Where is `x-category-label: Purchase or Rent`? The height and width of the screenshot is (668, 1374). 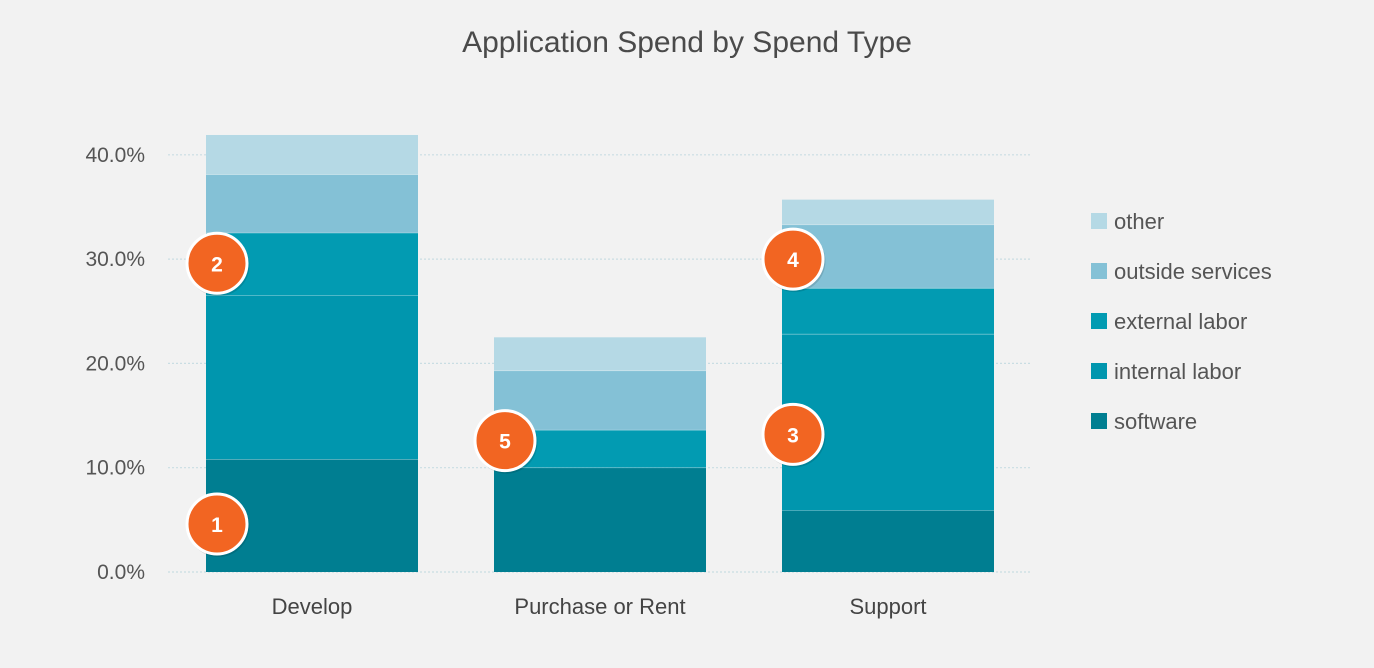 x-category-label: Purchase or Rent is located at coordinates (599, 606).